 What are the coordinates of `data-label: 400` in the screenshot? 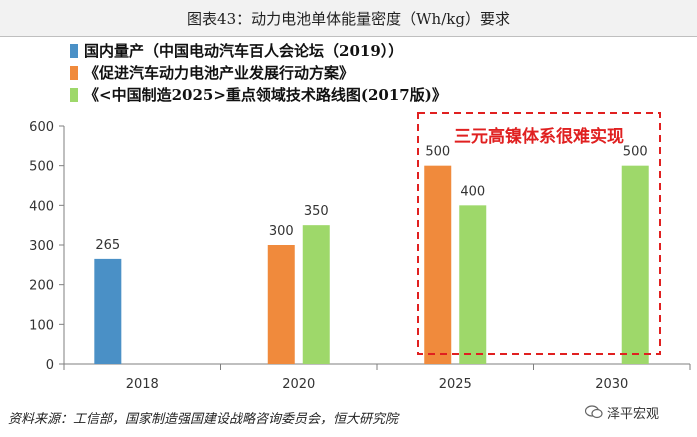 It's located at (472, 191).